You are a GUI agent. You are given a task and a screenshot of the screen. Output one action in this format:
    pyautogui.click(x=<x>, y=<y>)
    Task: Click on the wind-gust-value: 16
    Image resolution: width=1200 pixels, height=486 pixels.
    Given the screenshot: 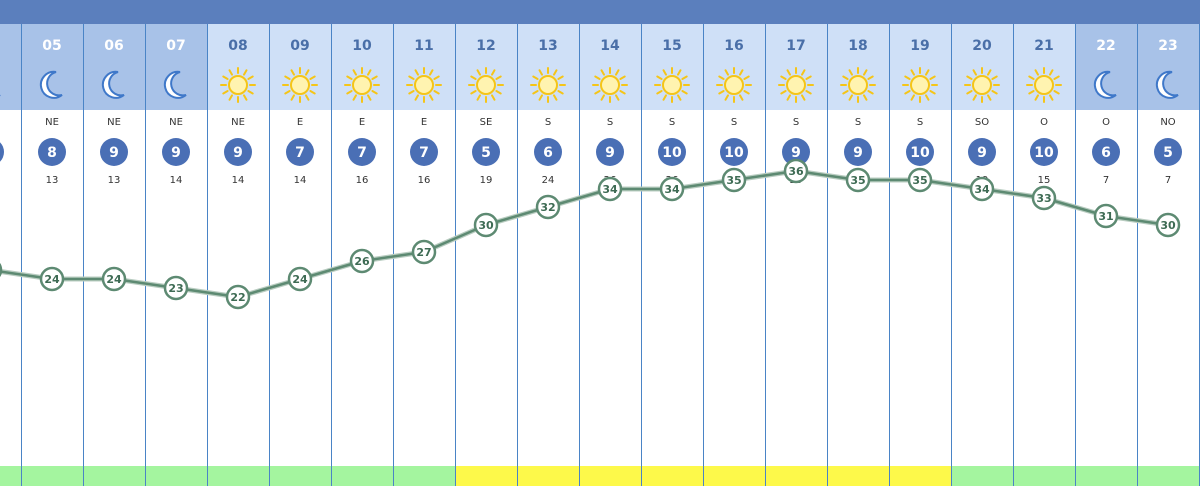 What is the action you would take?
    pyautogui.click(x=424, y=180)
    